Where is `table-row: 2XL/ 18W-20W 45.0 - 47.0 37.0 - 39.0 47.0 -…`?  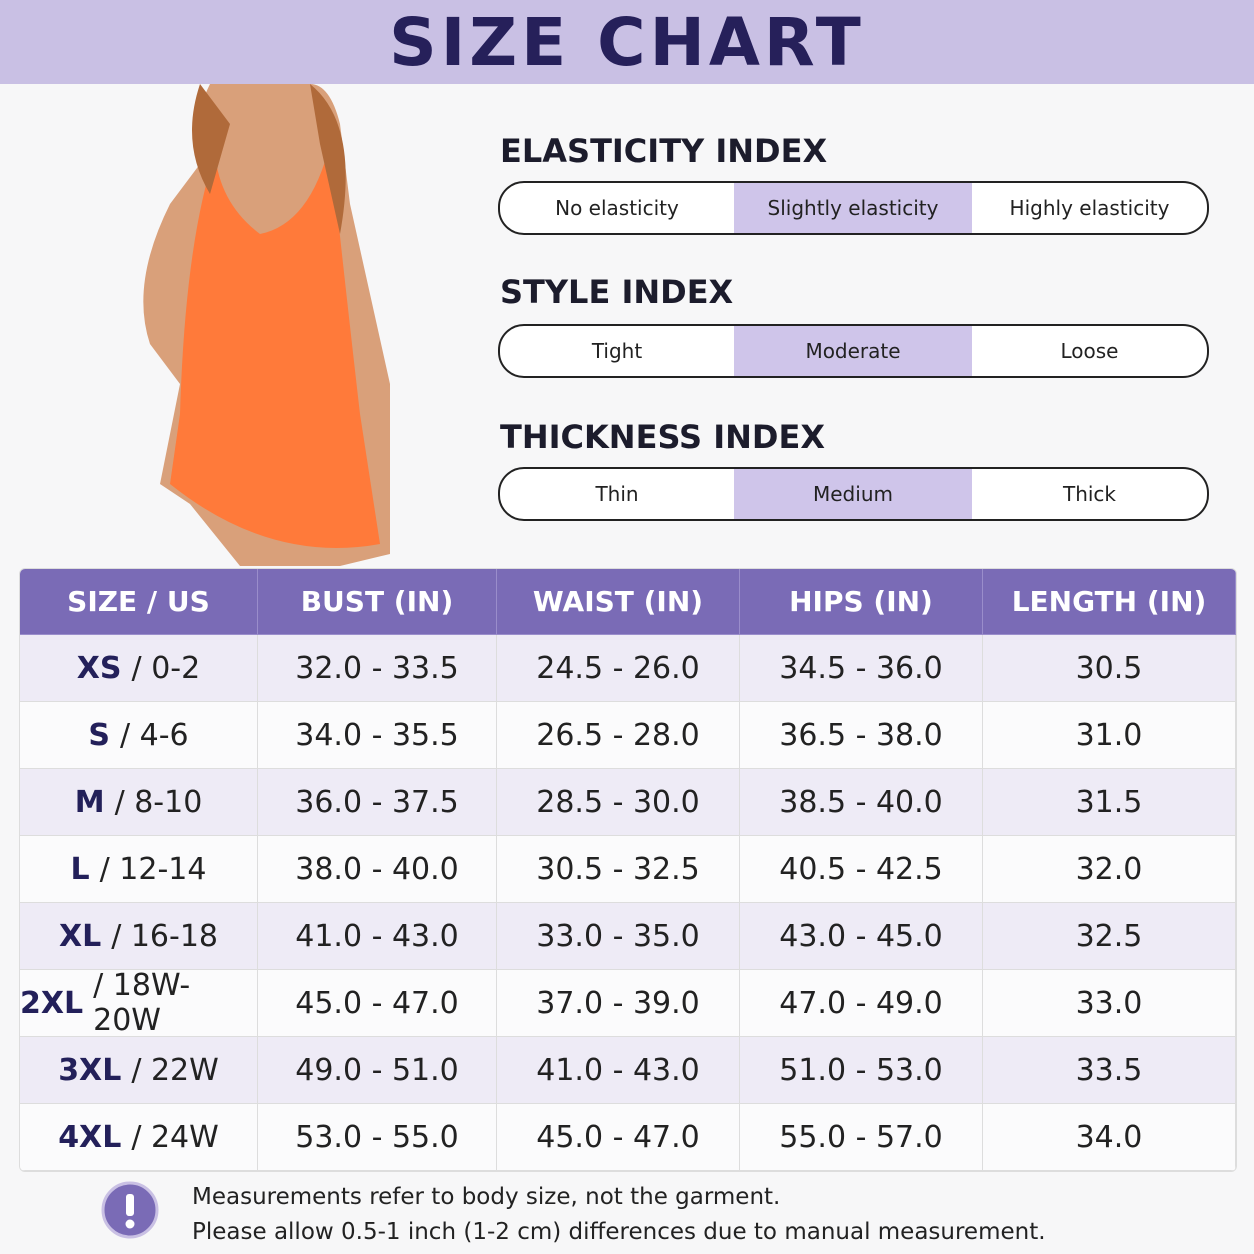 table-row: 2XL/ 18W-20W 45.0 - 47.0 37.0 - 39.0 47.0 -… is located at coordinates (628, 1003).